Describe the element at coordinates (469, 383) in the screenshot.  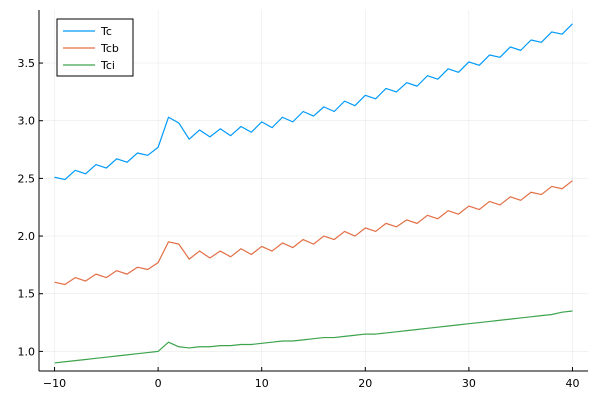
I see `x-tick-label: 30` at that location.